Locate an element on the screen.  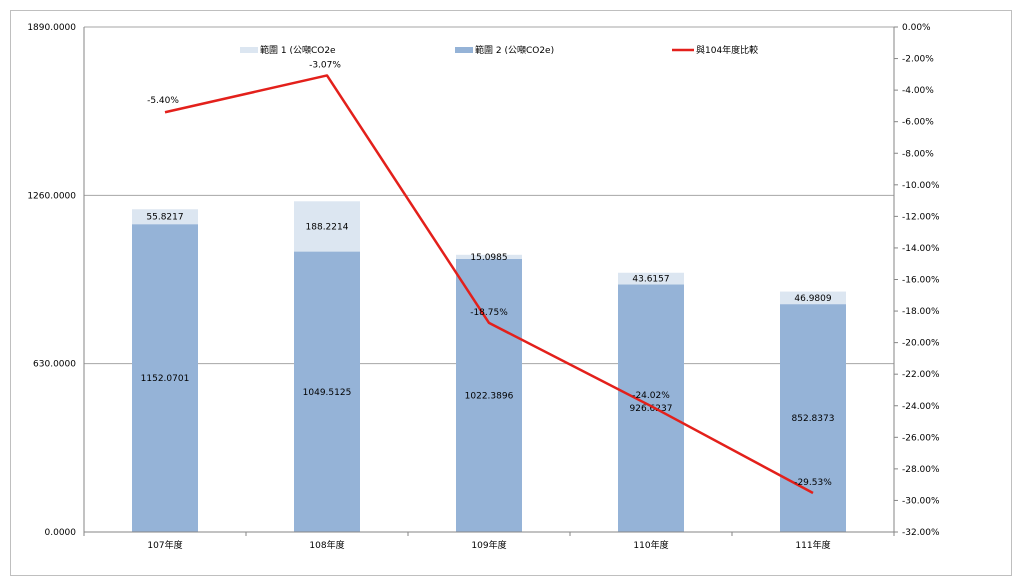
bar-scope1-value-label: 55.8217 is located at coordinates (164, 218).